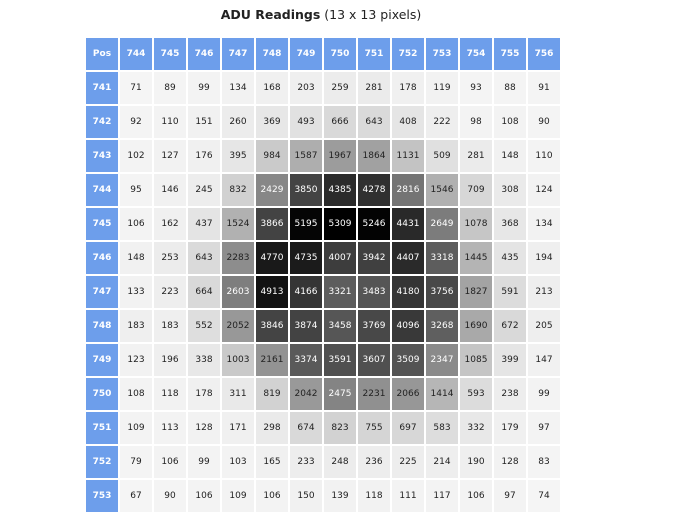  I want to click on column-header: 748, so click(272, 54).